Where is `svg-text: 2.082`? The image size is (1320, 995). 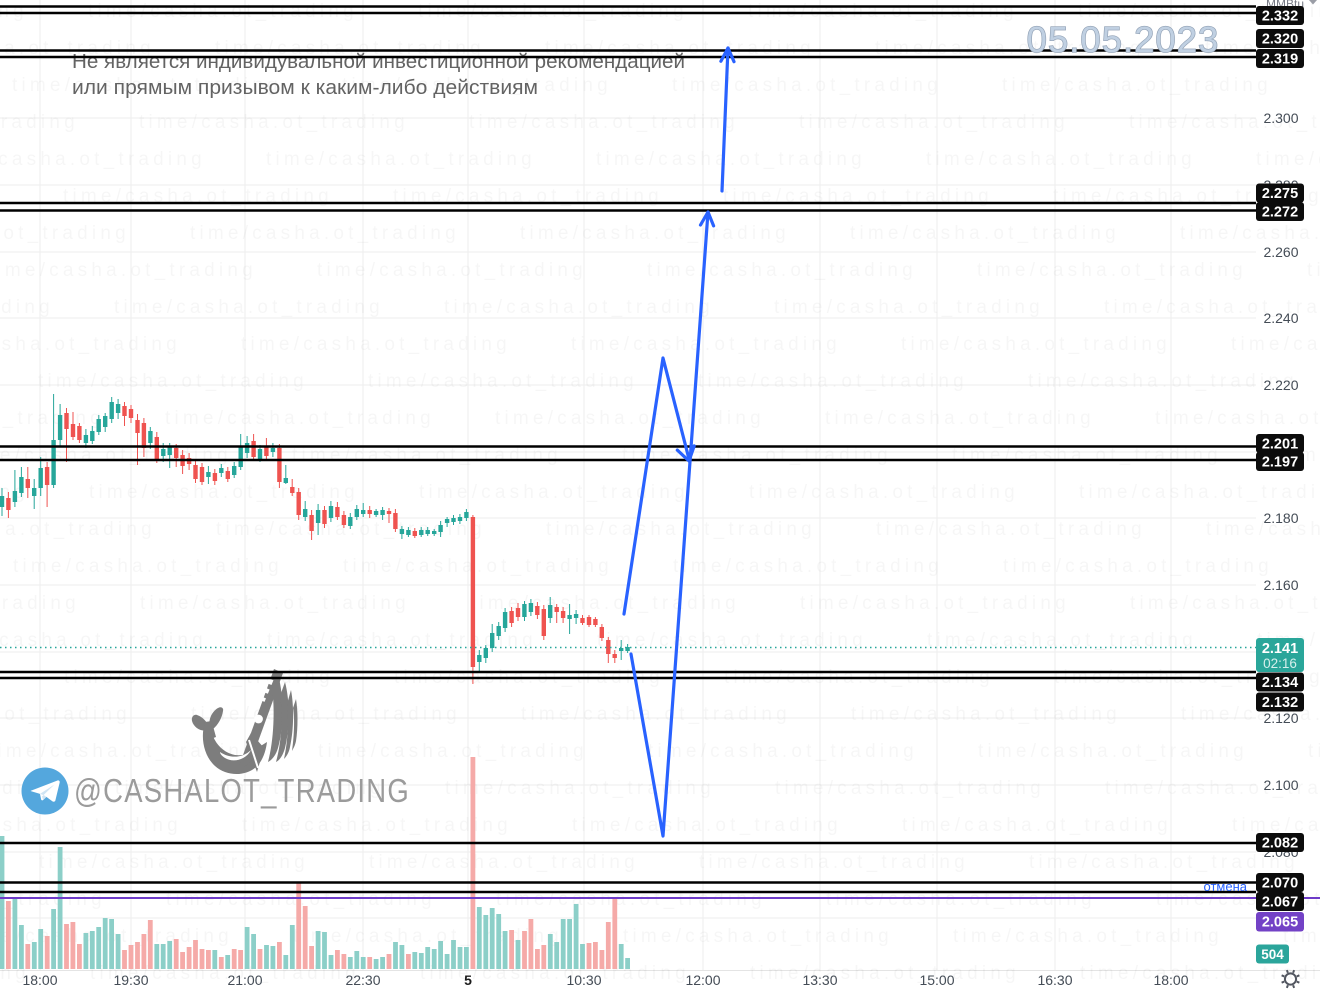
svg-text: 2.082 is located at coordinates (1280, 844).